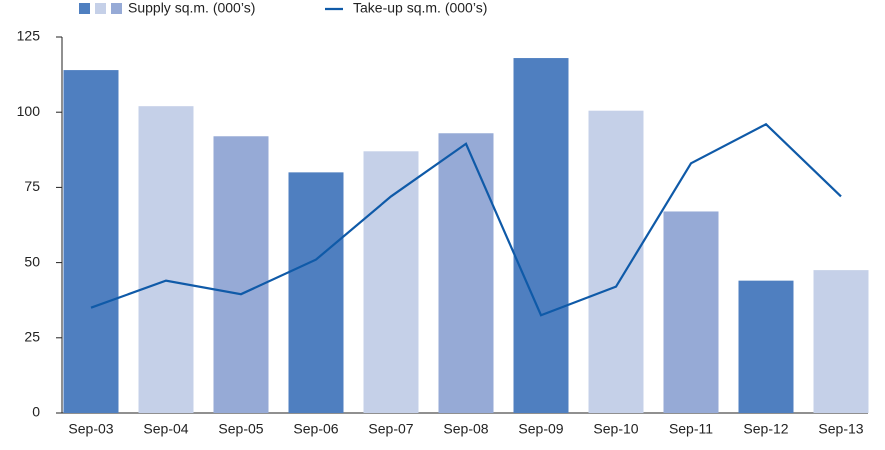 The width and height of the screenshot is (885, 450). What do you see at coordinates (465, 429) in the screenshot?
I see `x-tick-label: Sep-08` at bounding box center [465, 429].